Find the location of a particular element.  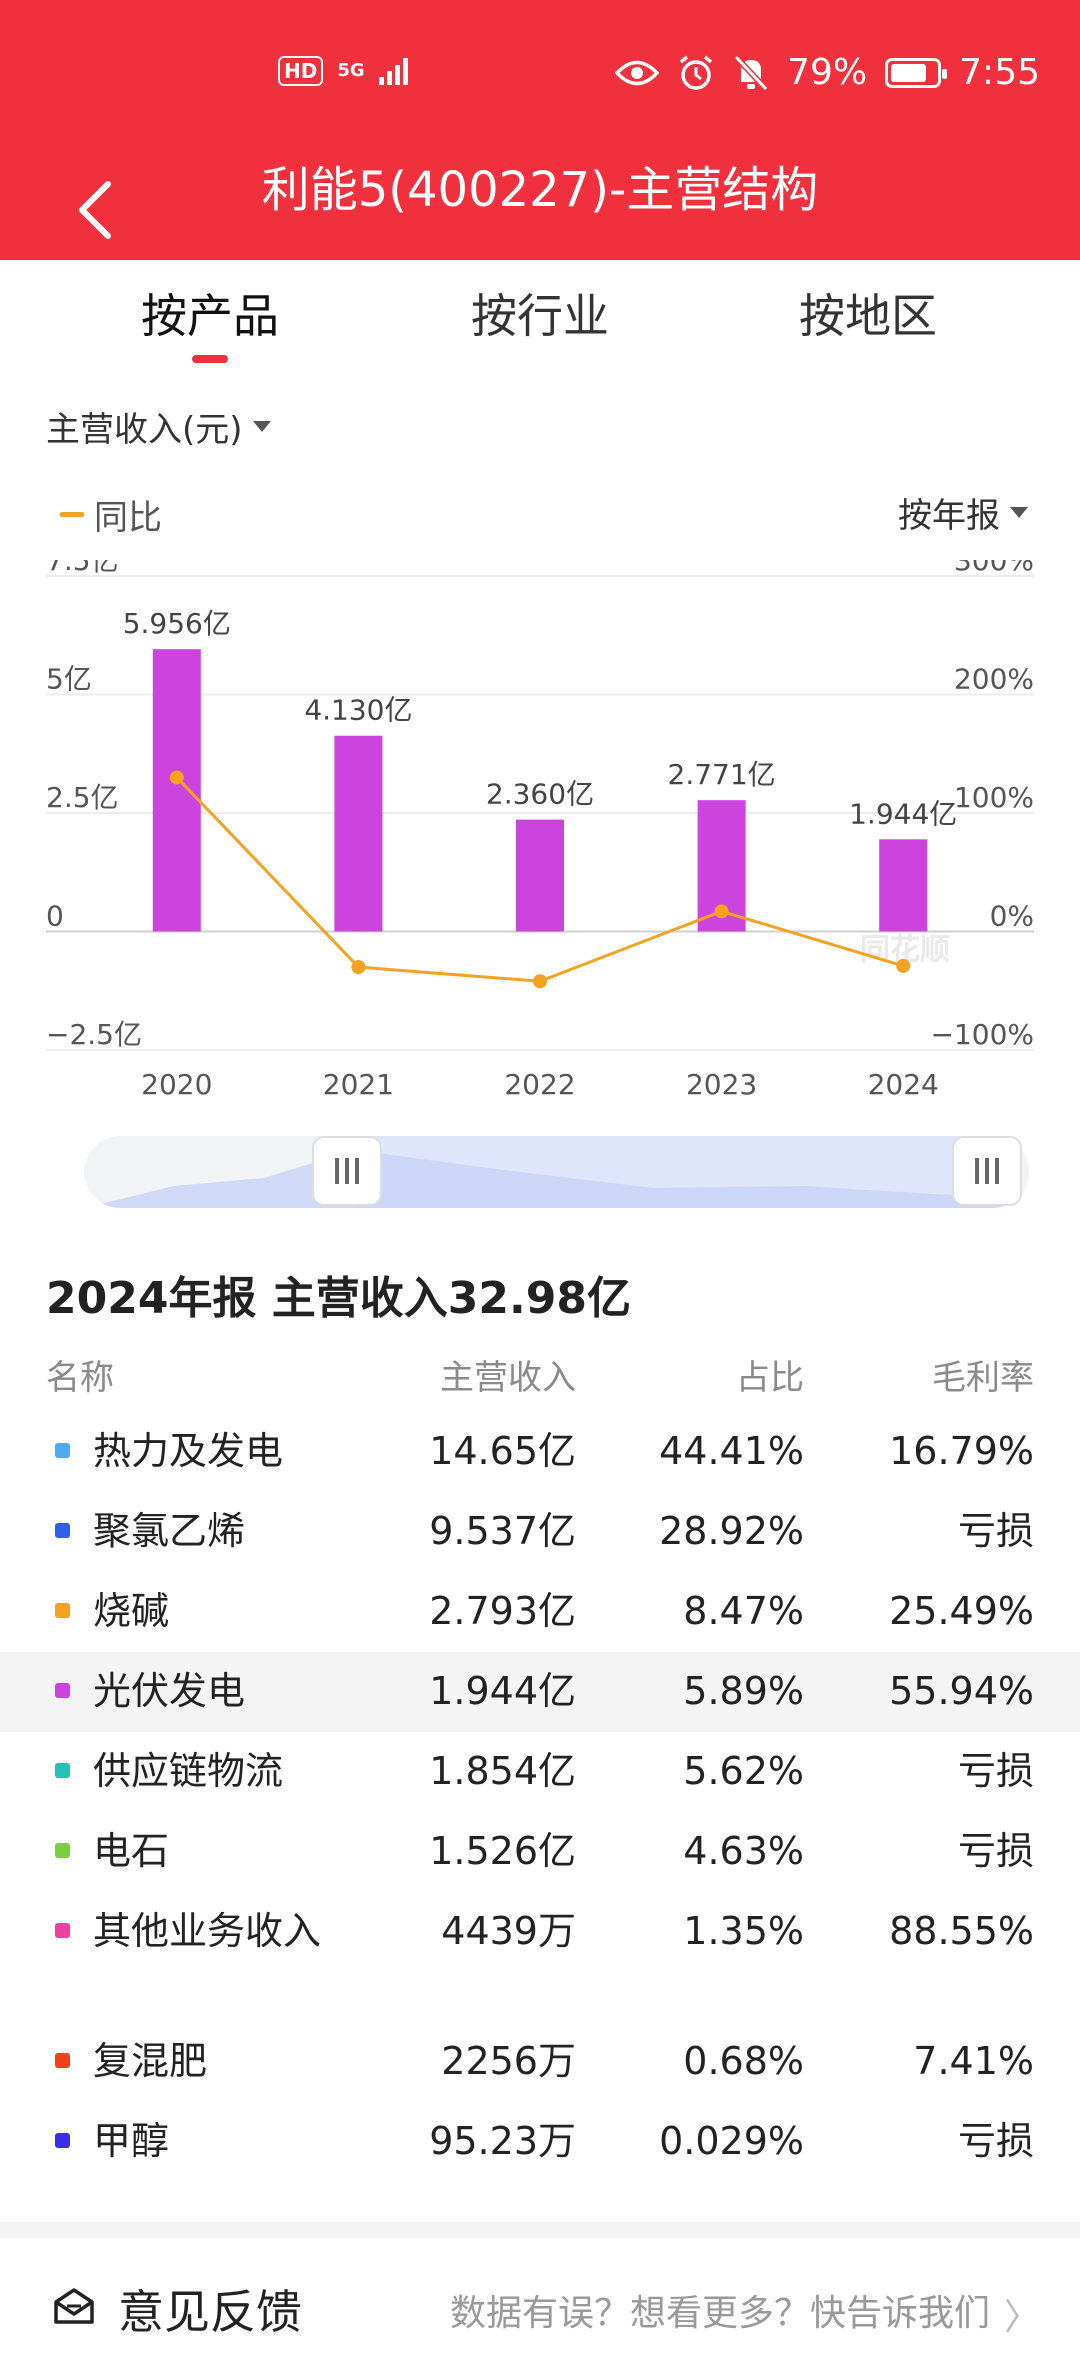

alarm-icon is located at coordinates (696, 72).